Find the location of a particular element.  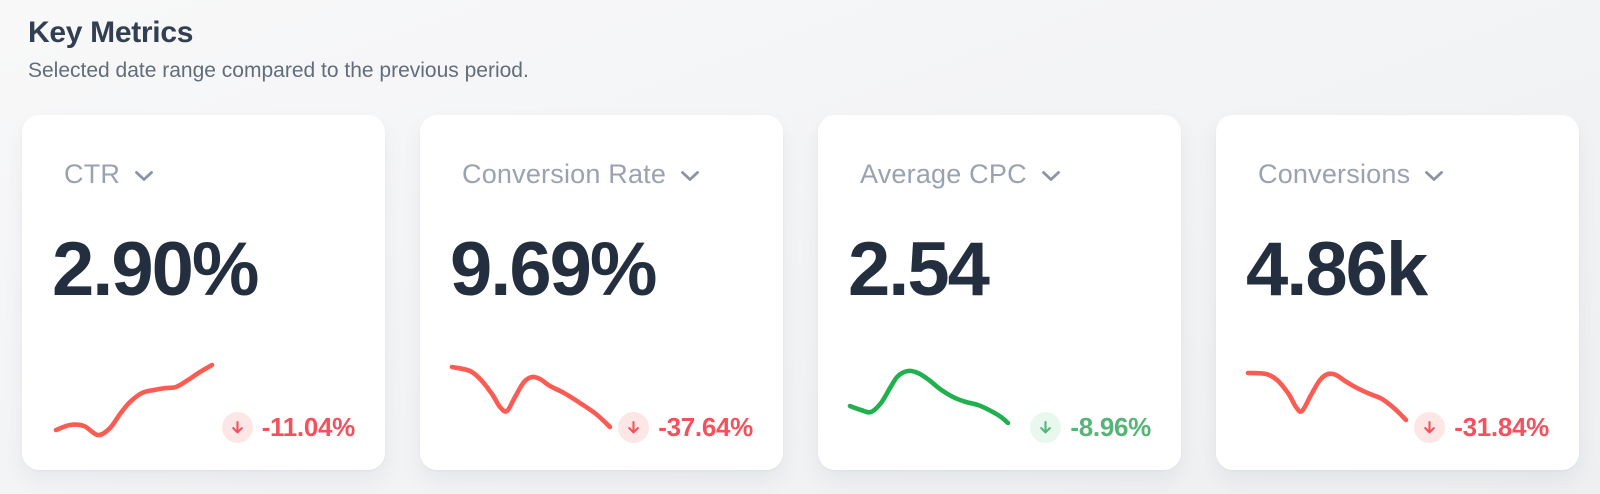

card-bottom-row: -31.84% is located at coordinates (1397, 399).